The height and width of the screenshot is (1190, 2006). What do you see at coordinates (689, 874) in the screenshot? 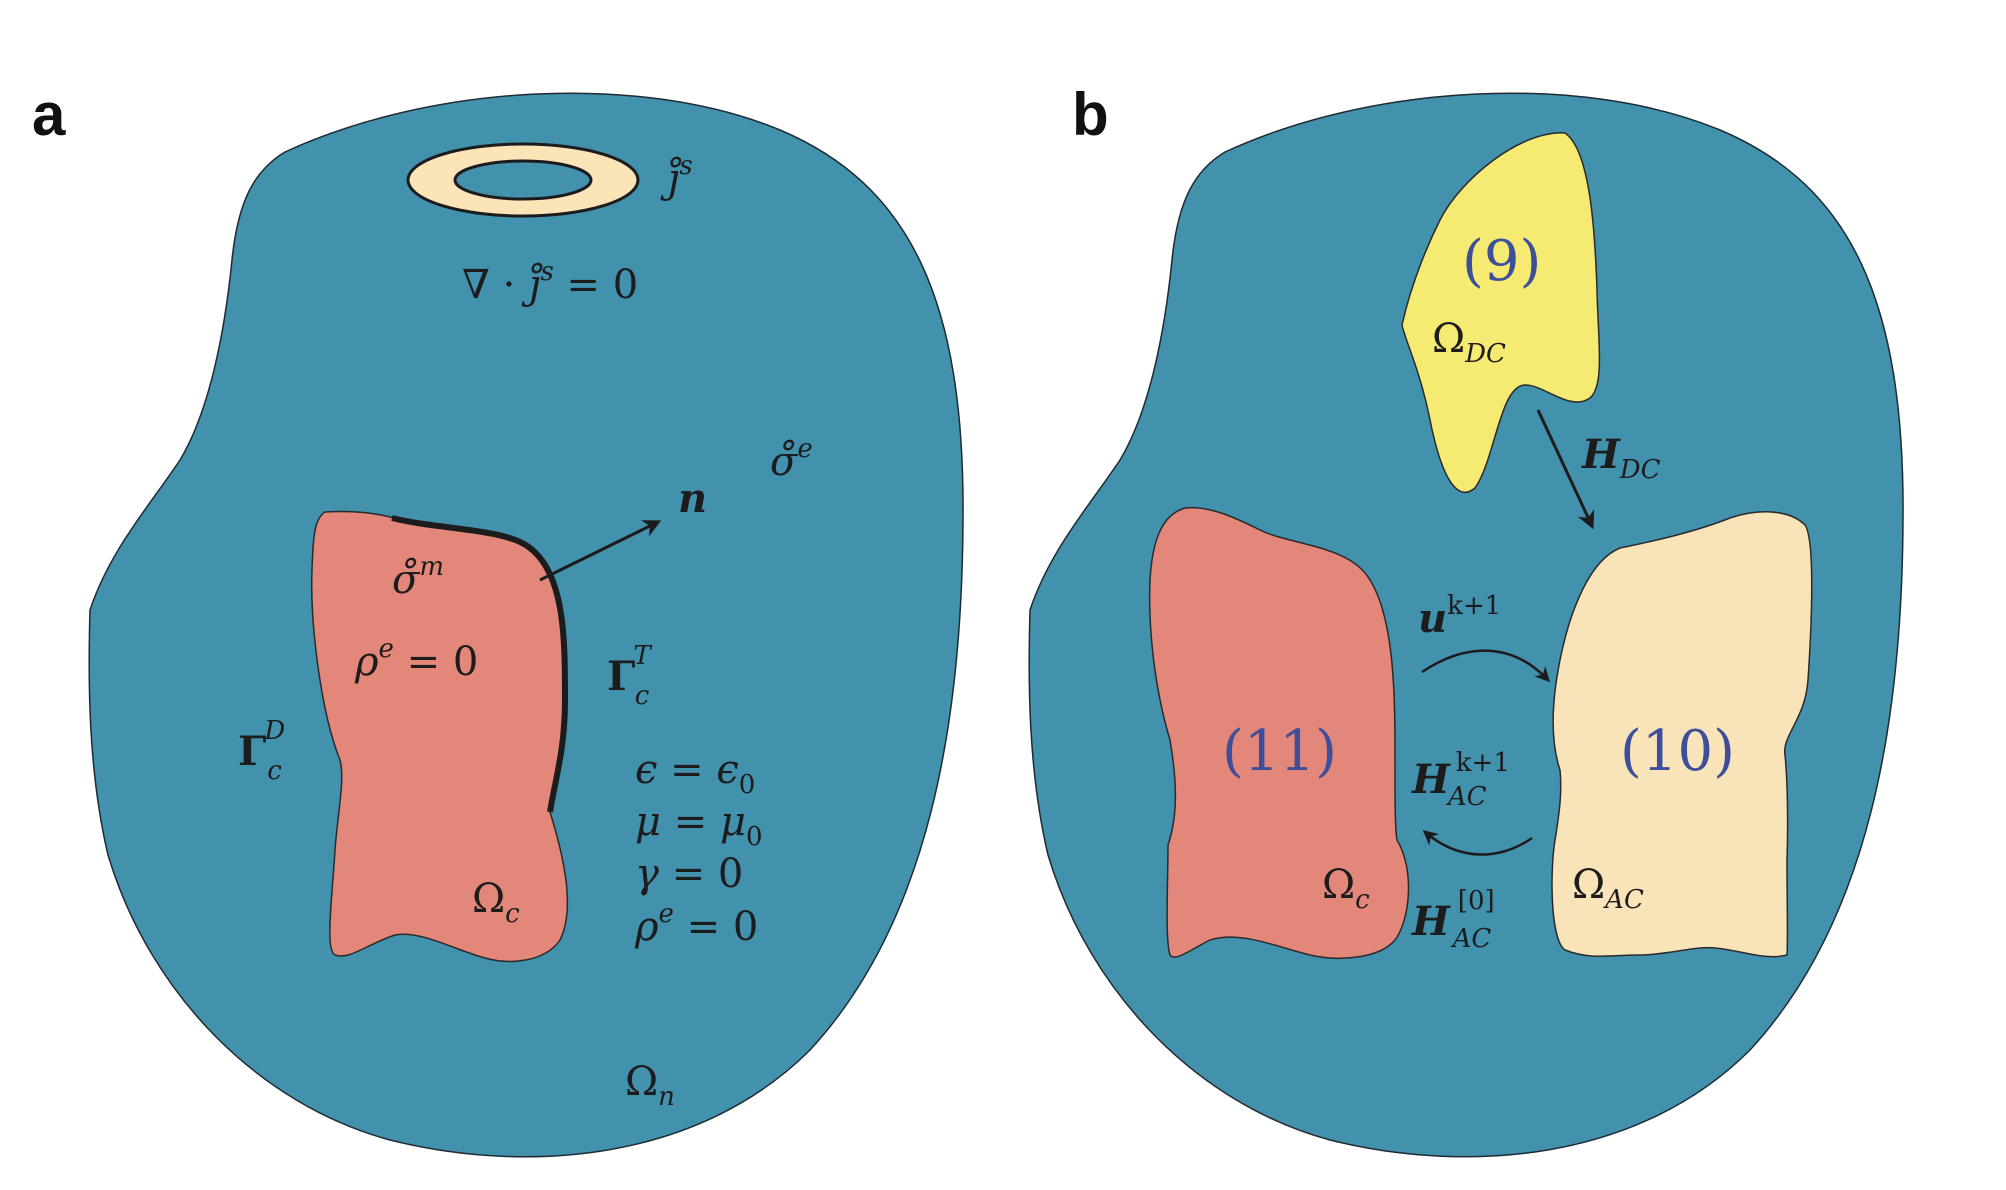
I see `condition-gamma: γ = 0` at bounding box center [689, 874].